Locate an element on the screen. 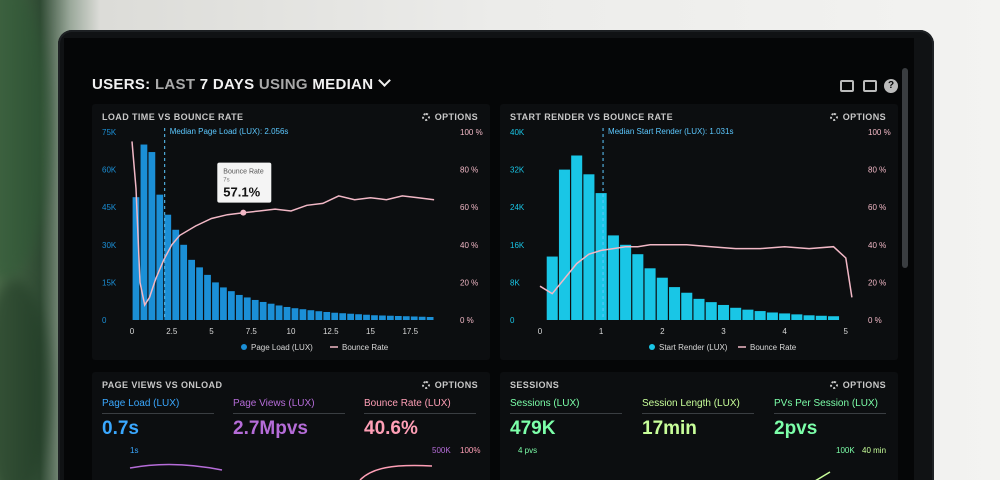 The width and height of the screenshot is (1000, 480). x-tick-label: 1 is located at coordinates (601, 331).